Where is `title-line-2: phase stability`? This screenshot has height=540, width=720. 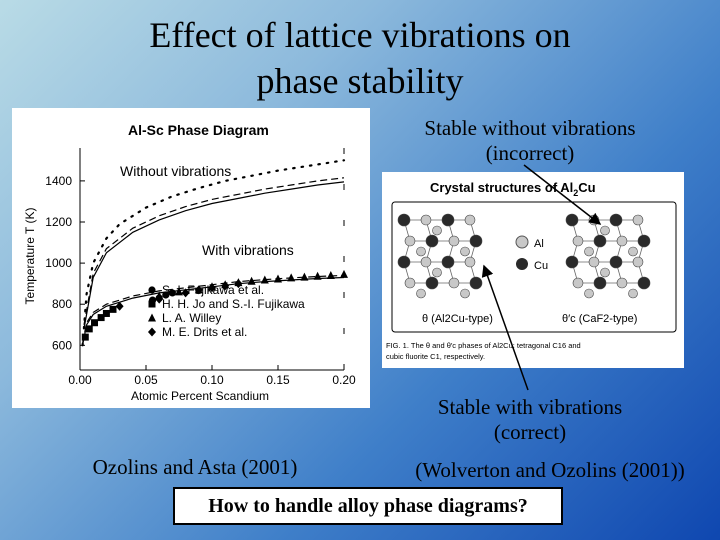
title-line-2: phase stability is located at coordinates (360, 81).